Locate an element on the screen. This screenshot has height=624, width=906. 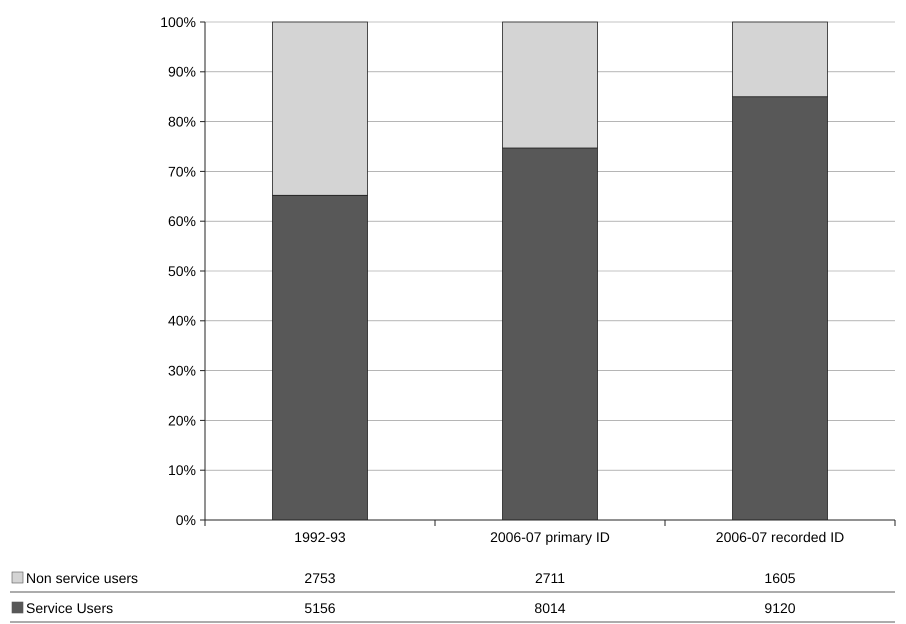
y-tick-label: 10% is located at coordinates (182, 470).